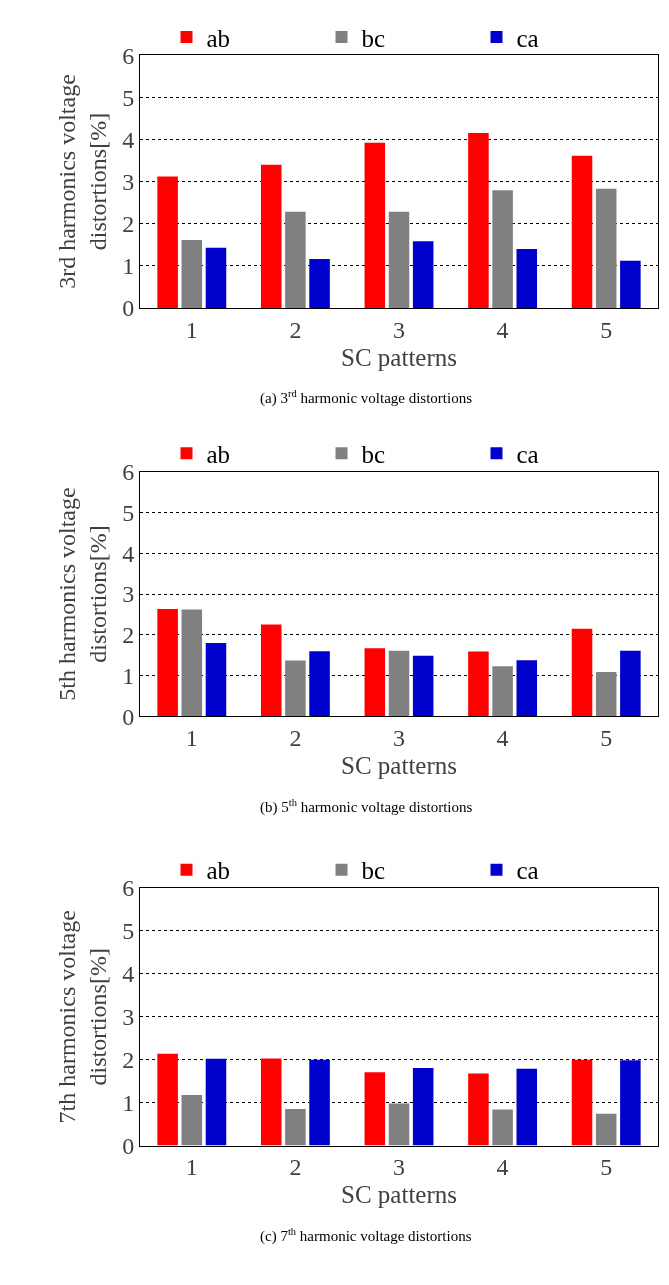 The image size is (669, 1285). What do you see at coordinates (83, 594) in the screenshot?
I see `y-axis-title: 5th harmonics voltage distortions[%]` at bounding box center [83, 594].